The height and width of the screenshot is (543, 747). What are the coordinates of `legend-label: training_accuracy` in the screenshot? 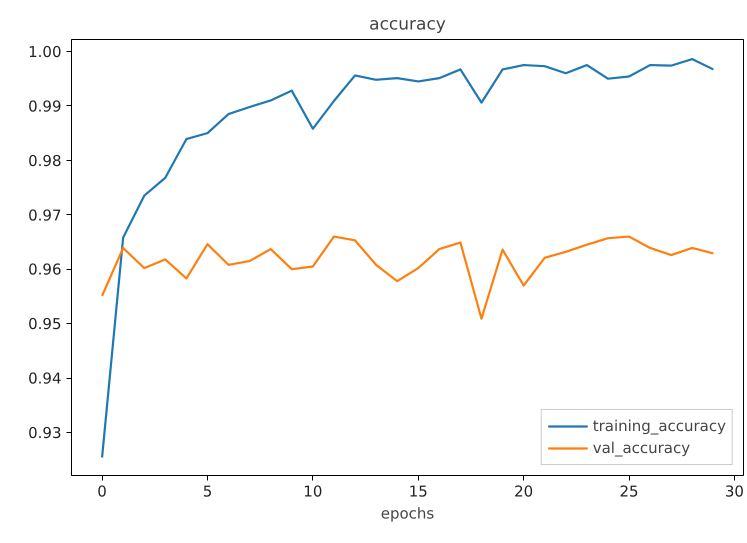 It's located at (659, 426).